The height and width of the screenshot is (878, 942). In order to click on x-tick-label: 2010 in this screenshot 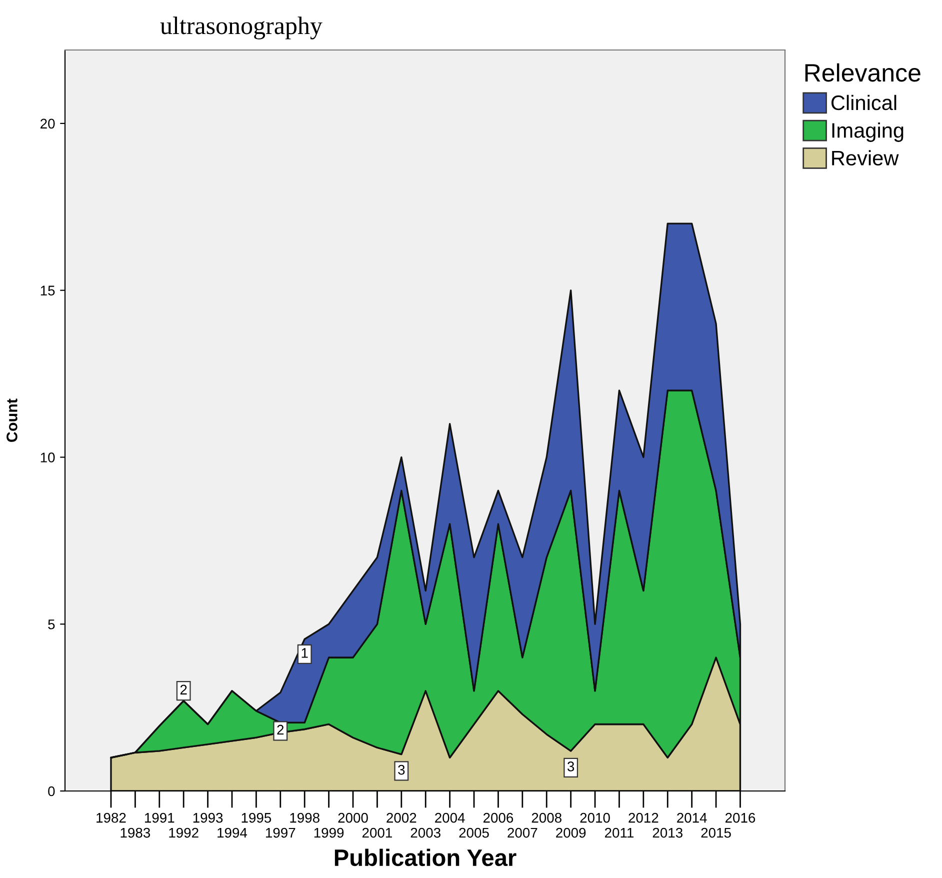, I will do `click(595, 817)`.